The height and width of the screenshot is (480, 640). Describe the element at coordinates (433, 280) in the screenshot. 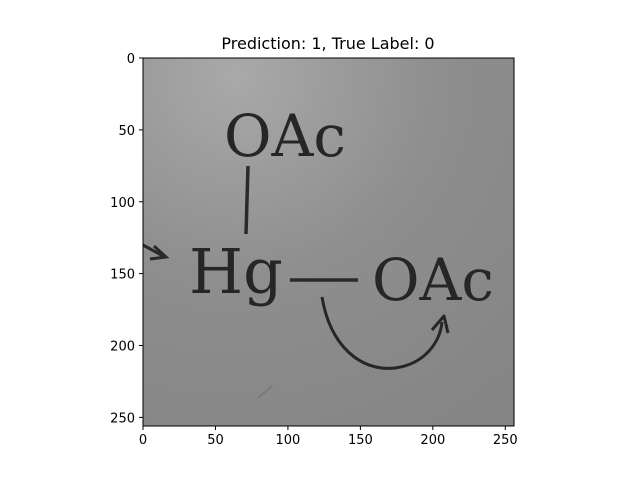

I see `chem-label-right-oac: OAc` at that location.